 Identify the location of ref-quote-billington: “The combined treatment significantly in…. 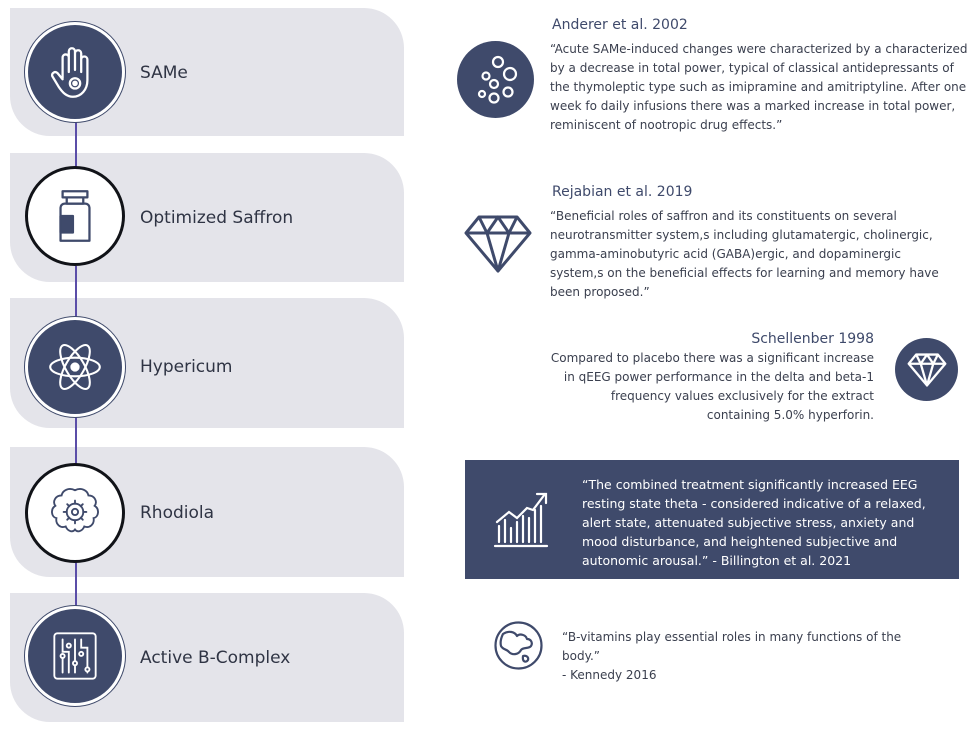
(754, 522).